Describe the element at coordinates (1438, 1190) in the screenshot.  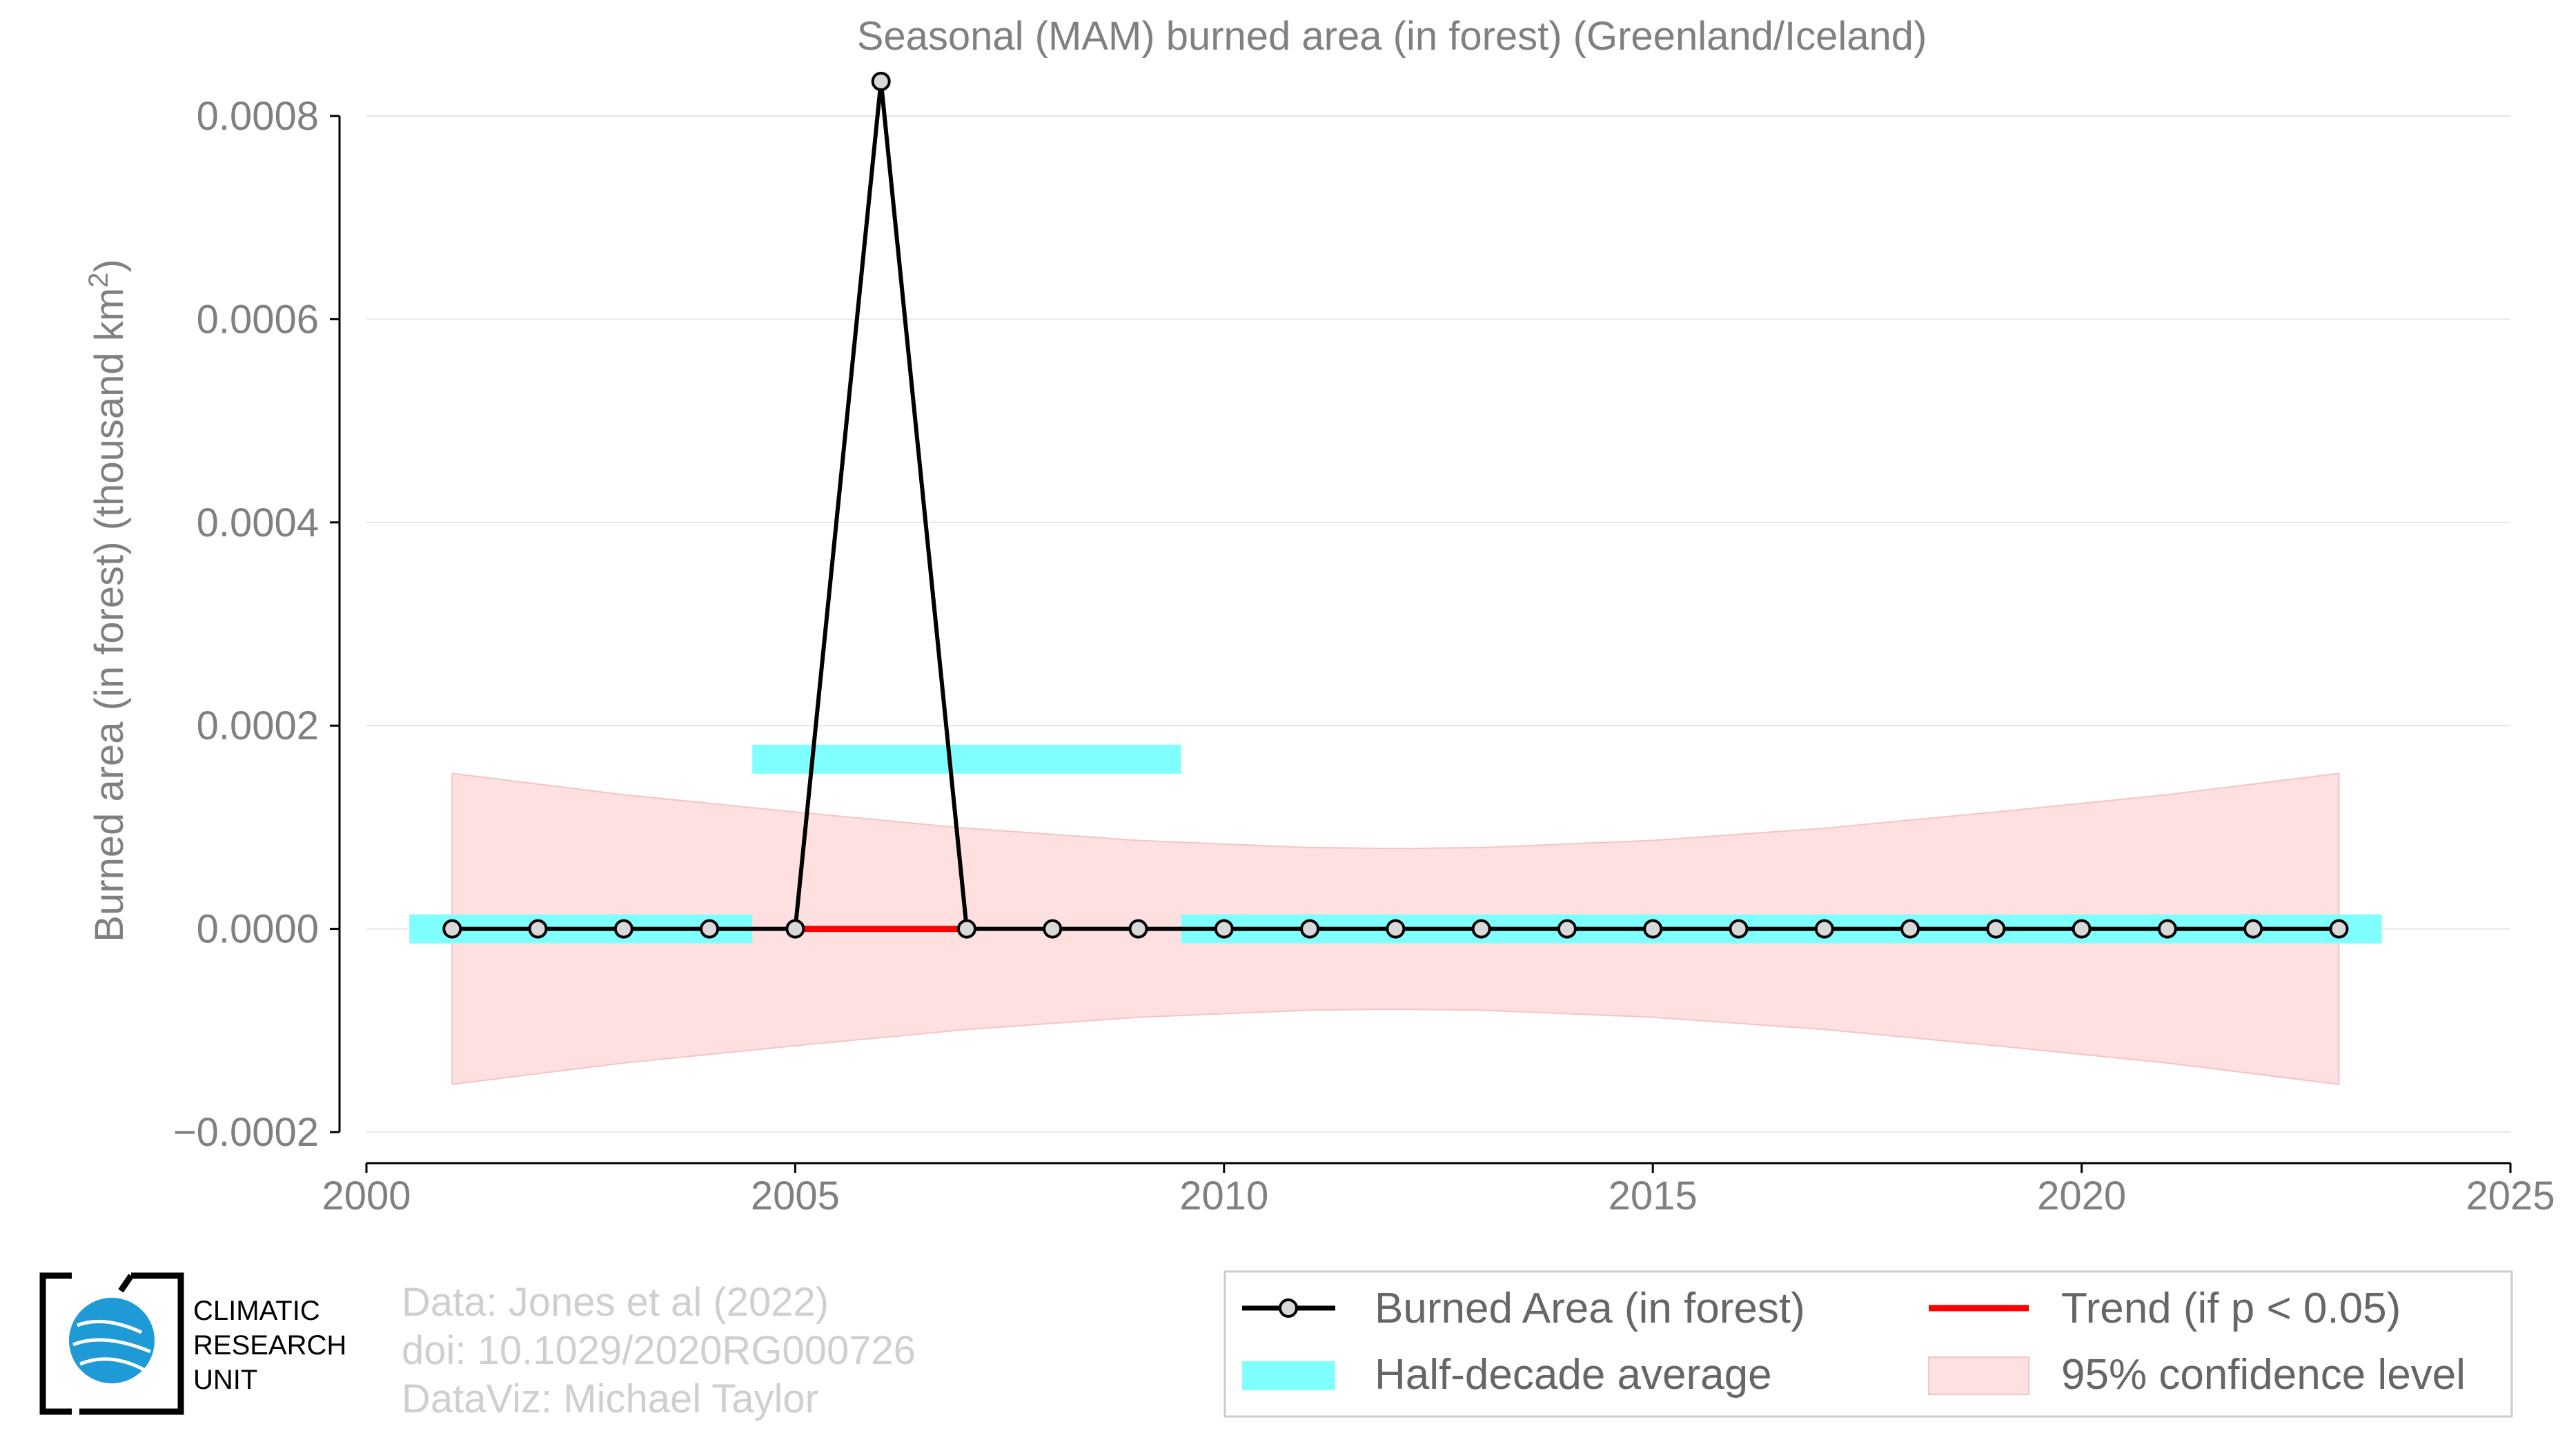
I see `x-ticks: 2000 2005 2010 2015 2020 2025` at that location.